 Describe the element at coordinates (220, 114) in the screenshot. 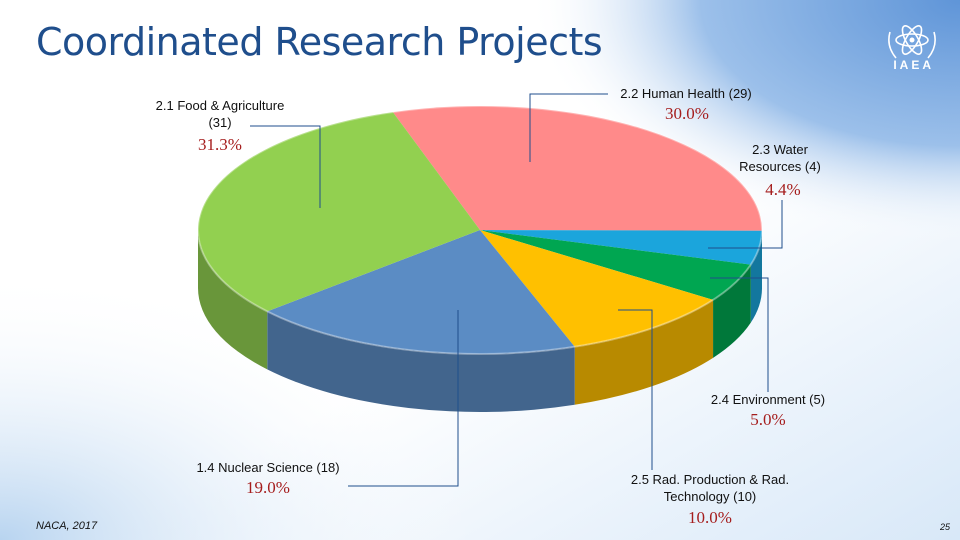

I see `label-food-agriculture: 2.1 Food & Agriculture (31)` at that location.